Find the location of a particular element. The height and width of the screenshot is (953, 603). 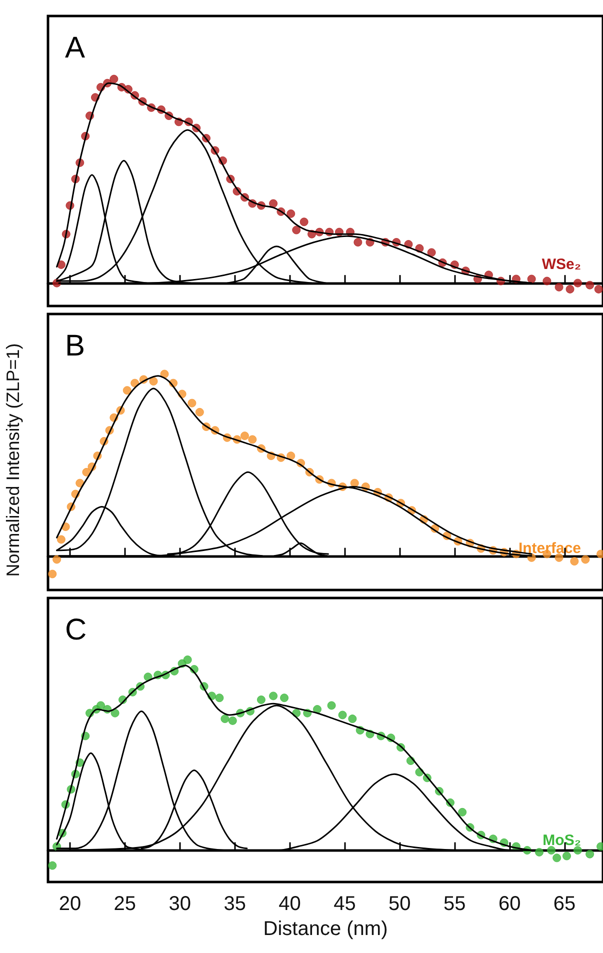

x-tick-label: 25 is located at coordinates (125, 904).